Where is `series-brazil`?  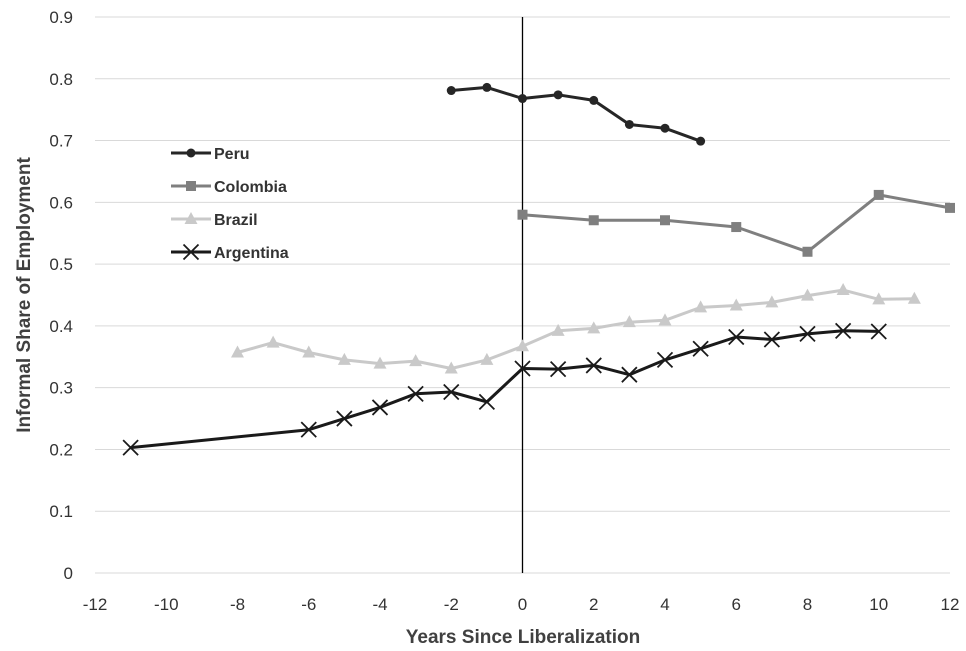 series-brazil is located at coordinates (576, 328).